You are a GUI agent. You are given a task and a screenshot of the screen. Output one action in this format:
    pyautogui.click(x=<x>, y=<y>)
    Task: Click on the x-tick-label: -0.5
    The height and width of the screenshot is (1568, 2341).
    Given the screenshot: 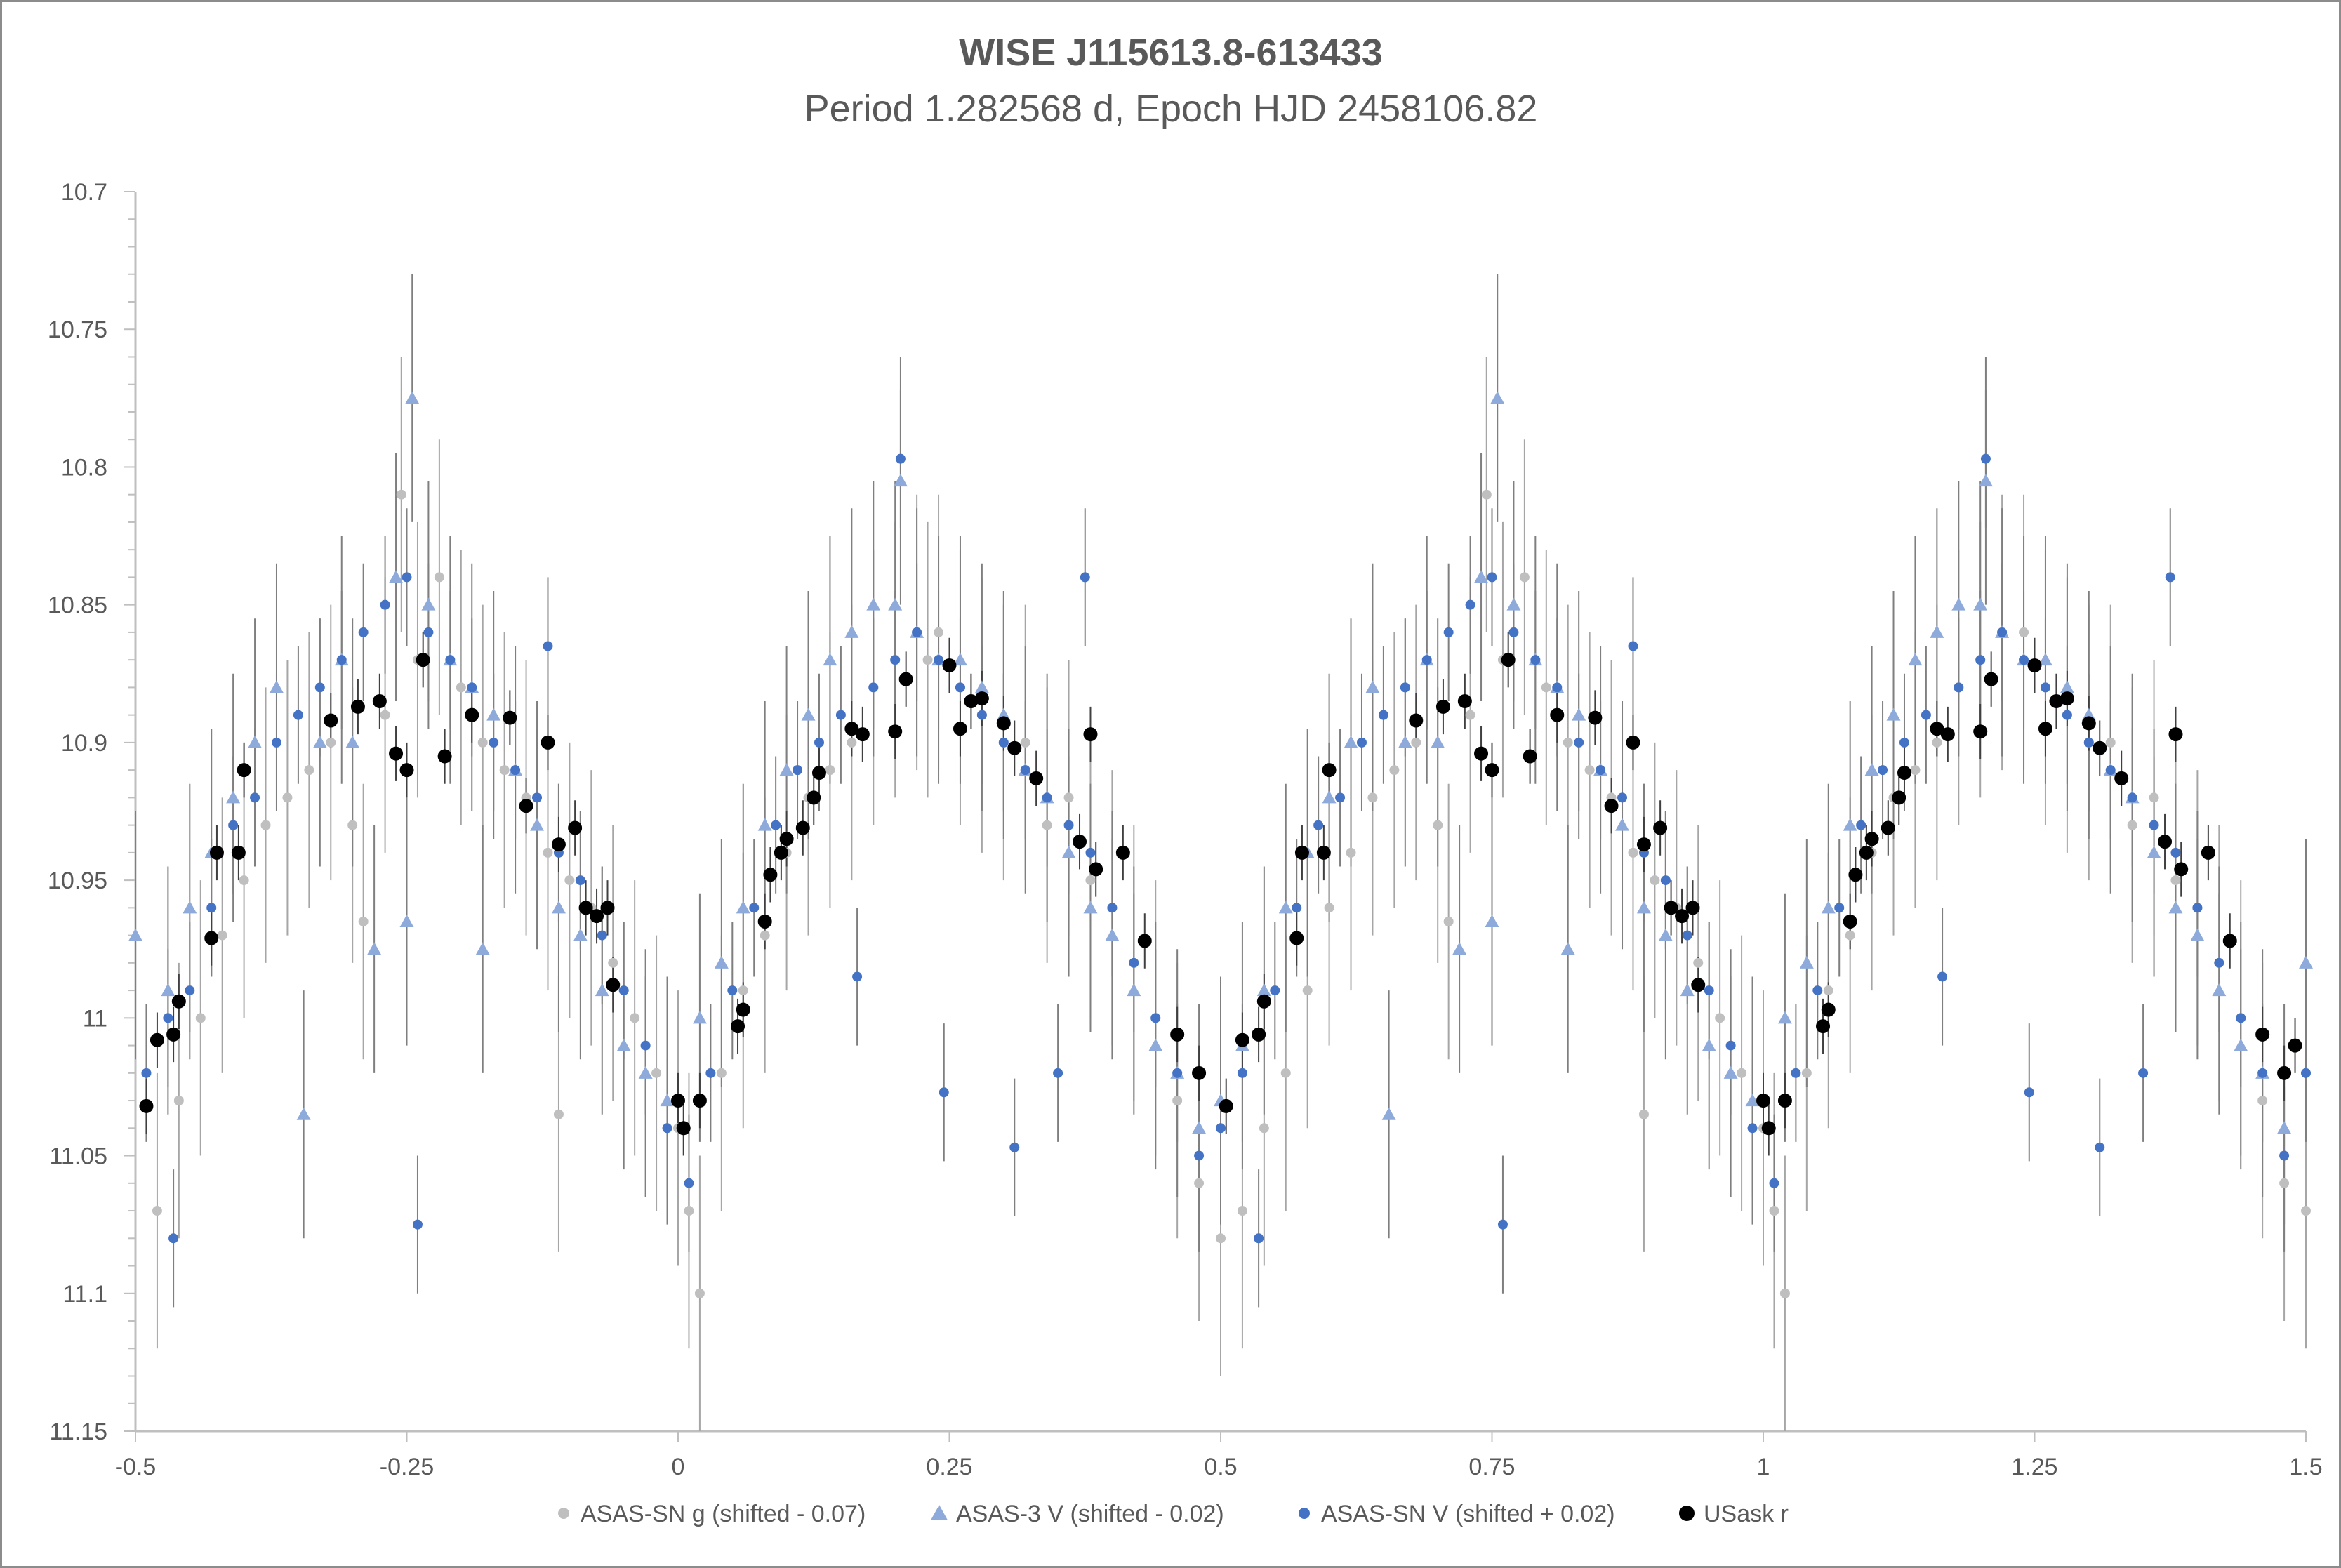 What is the action you would take?
    pyautogui.click(x=136, y=1467)
    